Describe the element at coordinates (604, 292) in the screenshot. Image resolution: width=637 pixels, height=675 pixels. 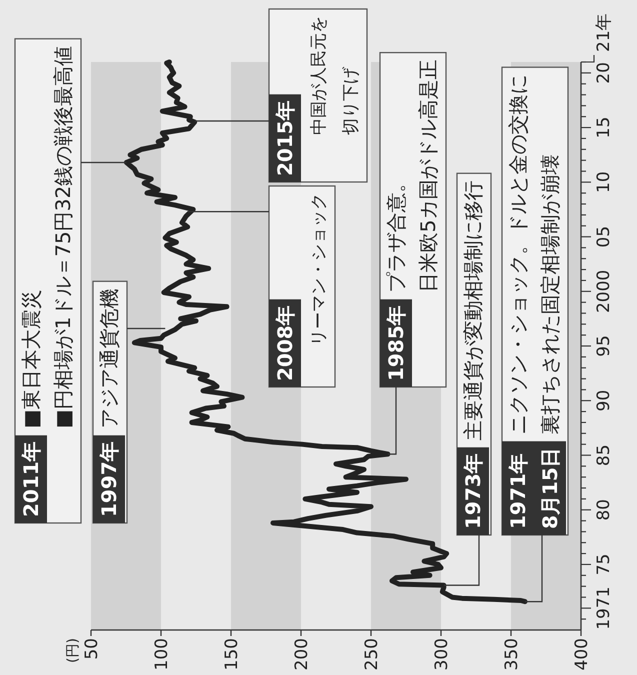
I see `ytick: 2000` at that location.